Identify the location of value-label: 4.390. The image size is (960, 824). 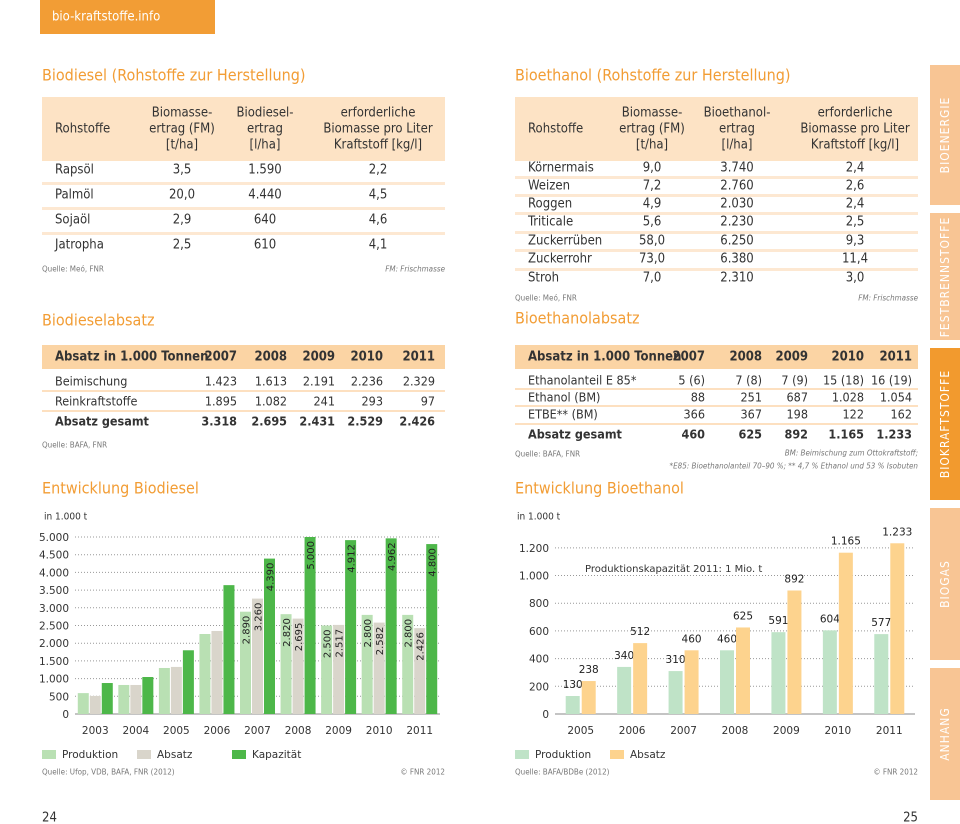
(271, 577).